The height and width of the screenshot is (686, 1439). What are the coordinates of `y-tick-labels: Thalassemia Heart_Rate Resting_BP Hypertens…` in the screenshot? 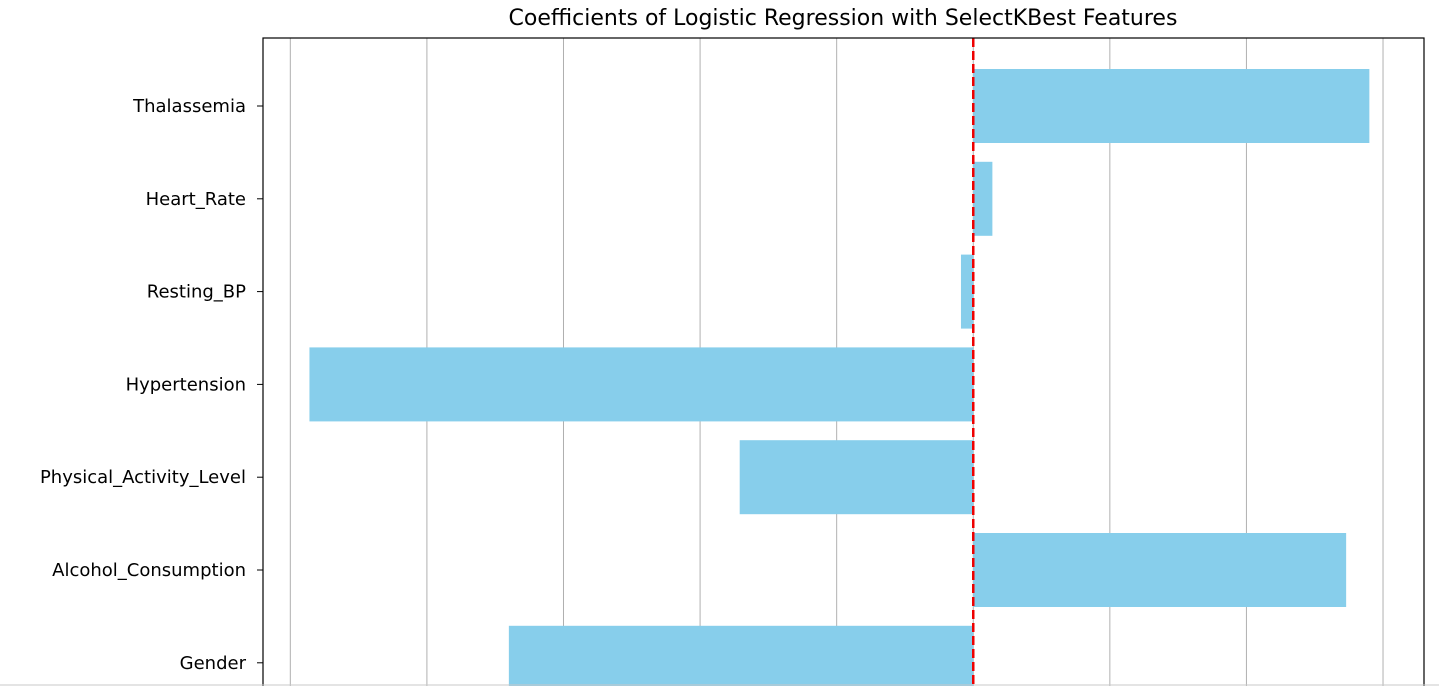 It's located at (151, 385).